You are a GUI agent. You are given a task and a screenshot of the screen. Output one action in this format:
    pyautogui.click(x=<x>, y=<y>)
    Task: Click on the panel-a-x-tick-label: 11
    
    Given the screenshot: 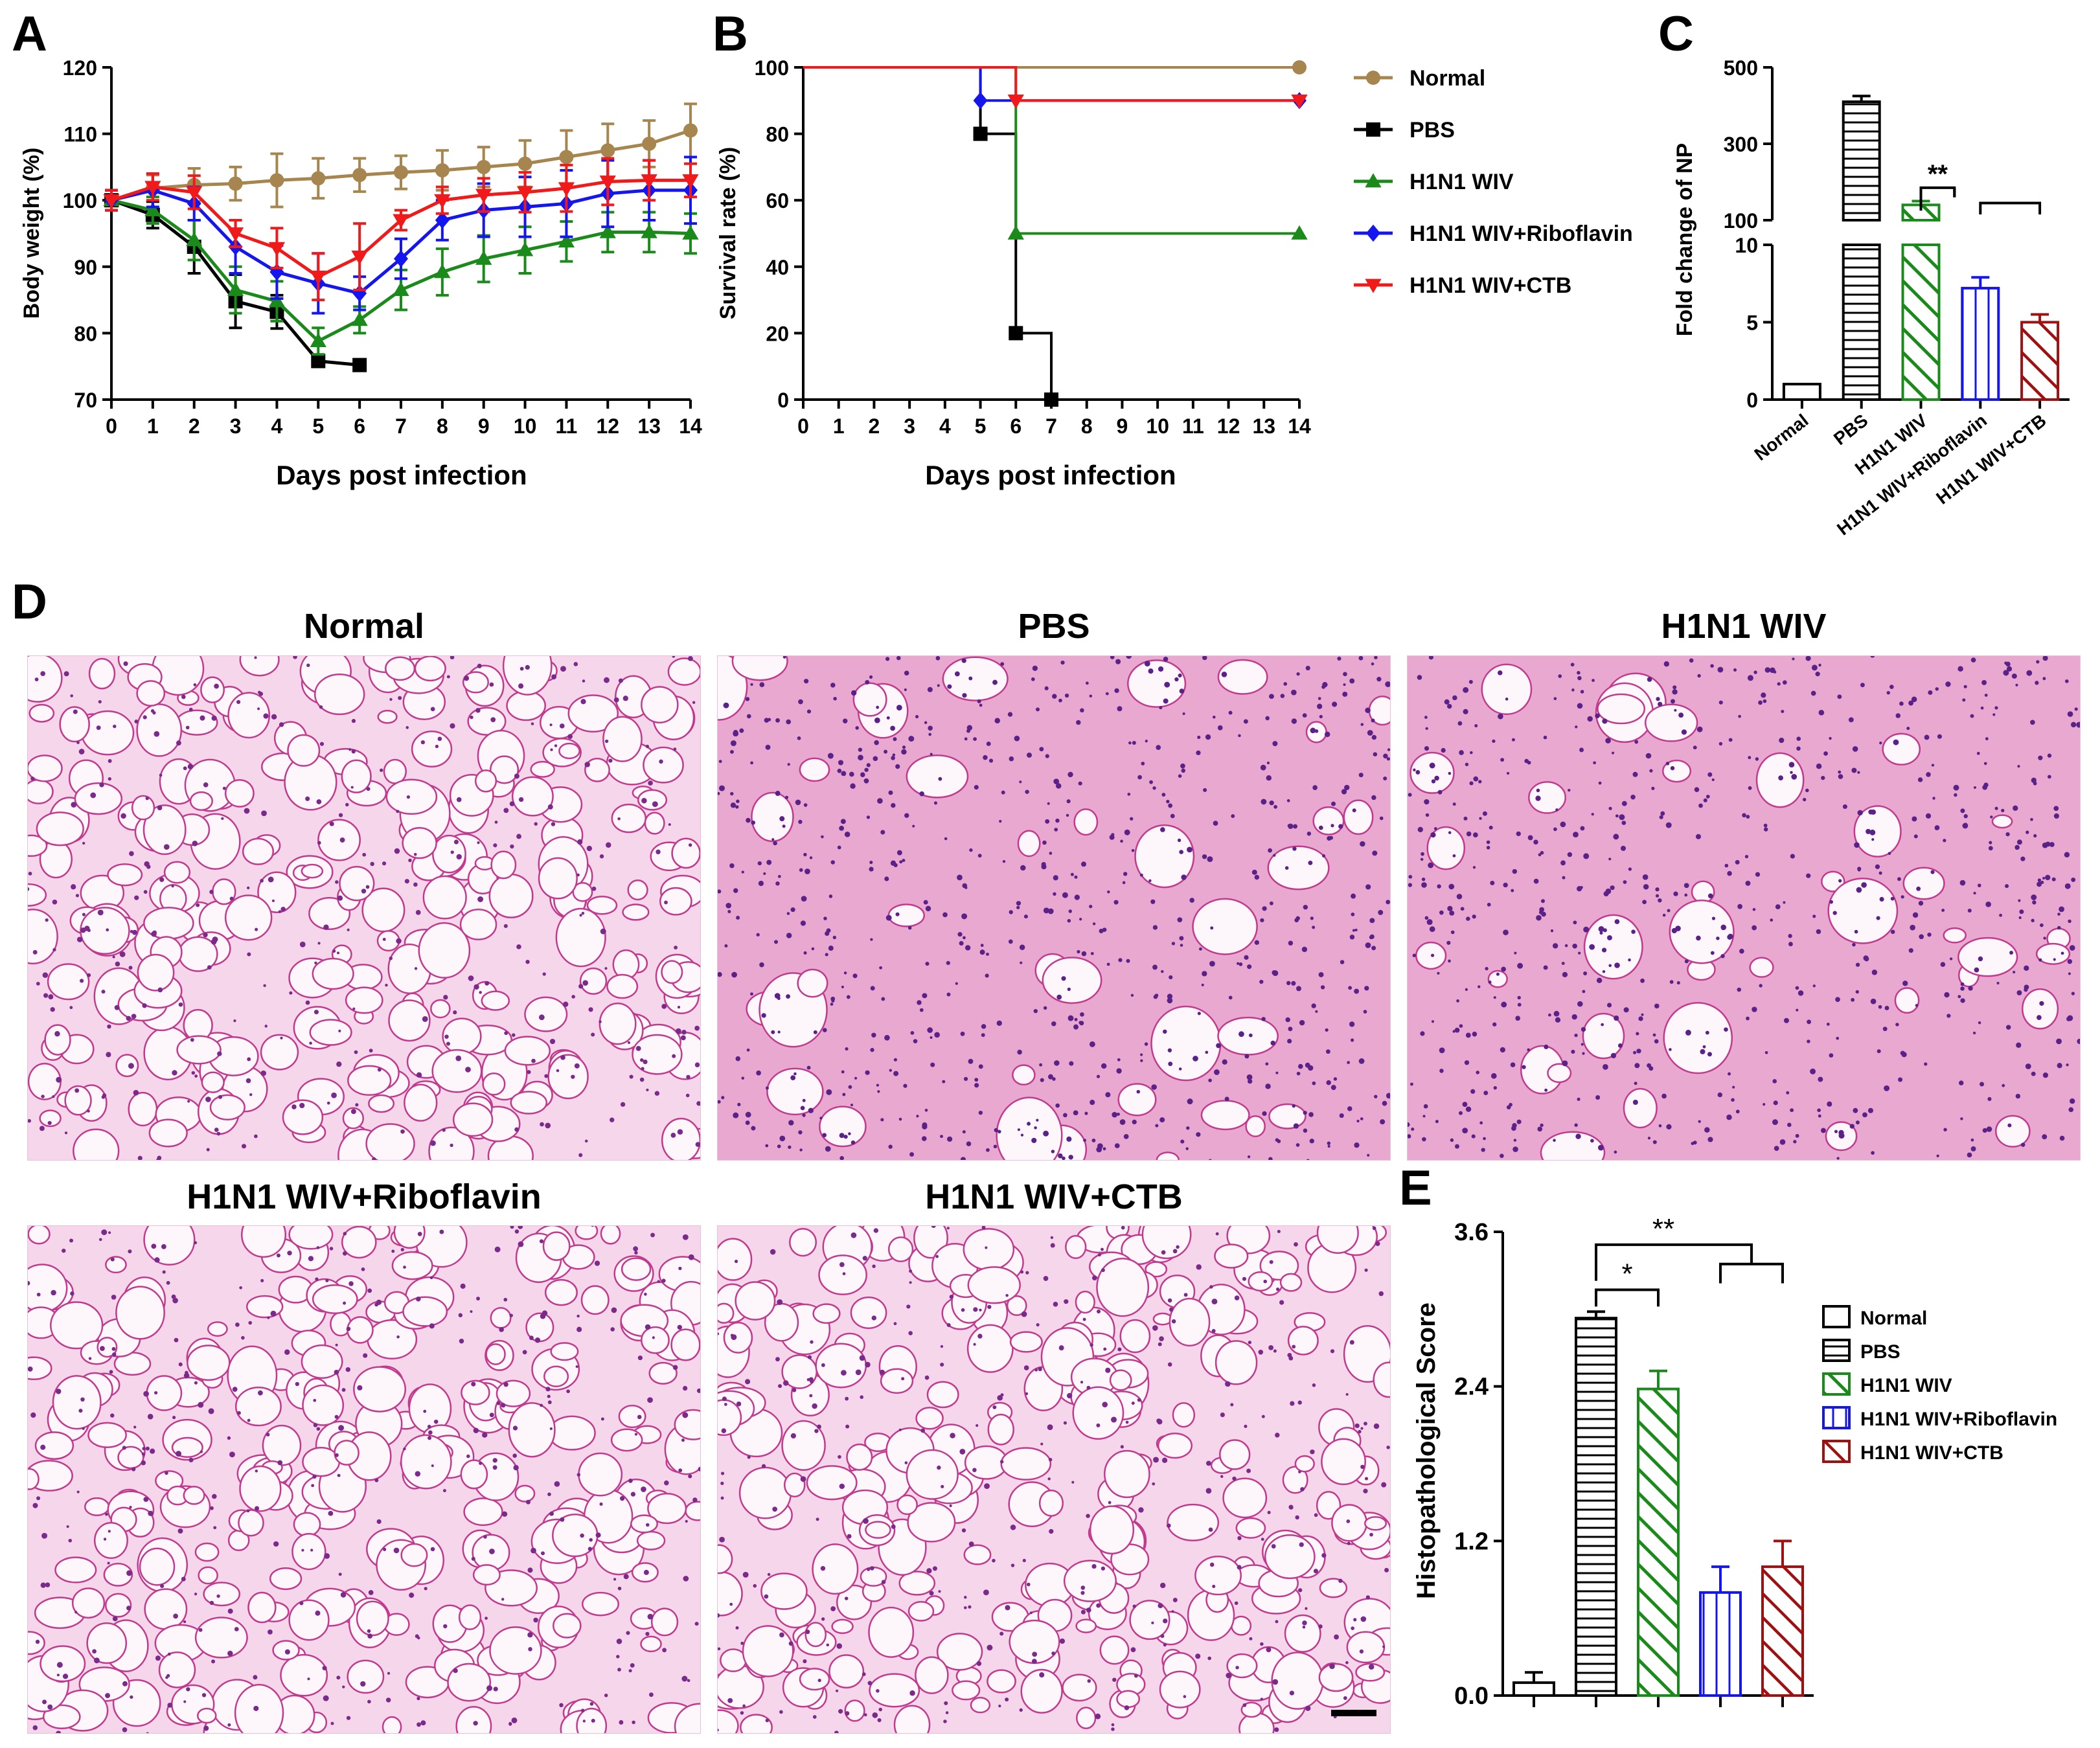 What is the action you would take?
    pyautogui.click(x=567, y=426)
    